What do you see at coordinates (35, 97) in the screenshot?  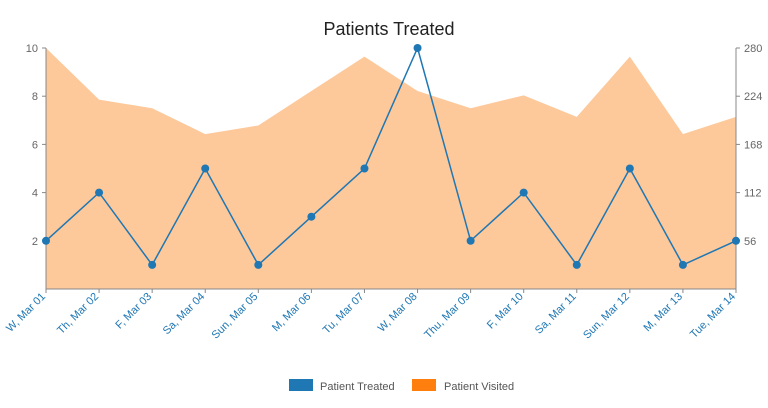 I see `left-tick-label: 8` at bounding box center [35, 97].